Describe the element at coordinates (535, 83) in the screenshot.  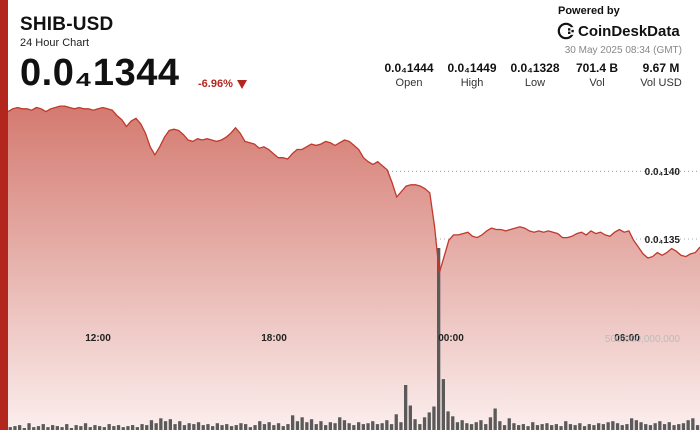
I see `stat-label: Low` at that location.